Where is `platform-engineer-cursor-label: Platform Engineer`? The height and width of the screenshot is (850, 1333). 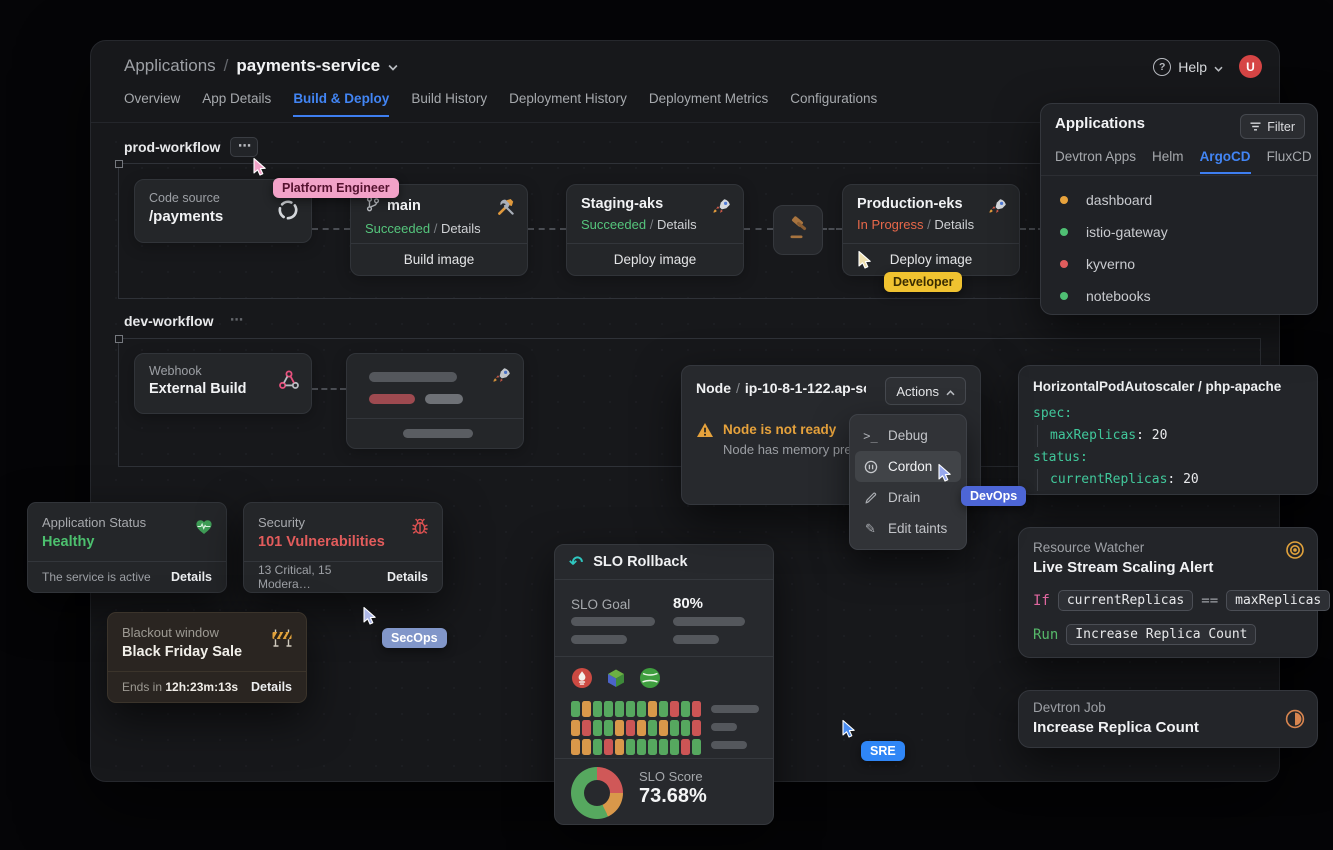
platform-engineer-cursor-label: Platform Engineer is located at coordinates (336, 188).